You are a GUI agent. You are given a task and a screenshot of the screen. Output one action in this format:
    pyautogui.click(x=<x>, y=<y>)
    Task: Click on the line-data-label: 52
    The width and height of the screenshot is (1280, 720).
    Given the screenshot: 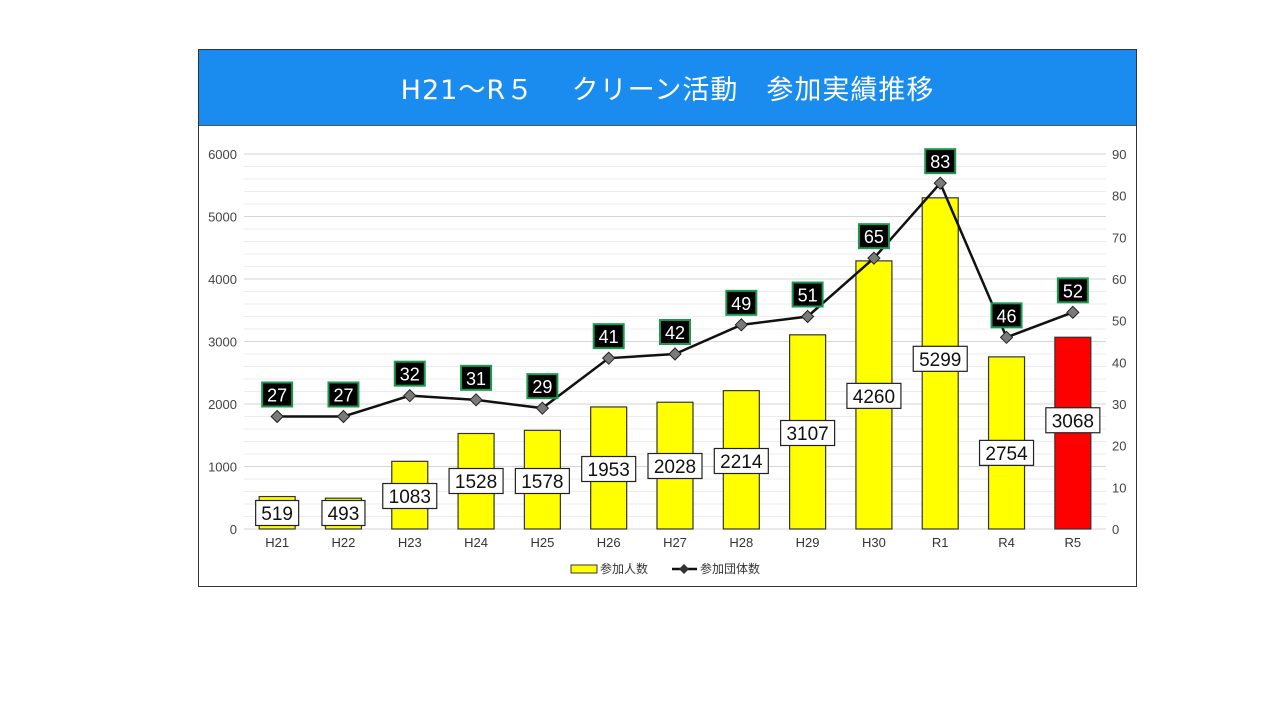 What is the action you would take?
    pyautogui.click(x=1073, y=291)
    